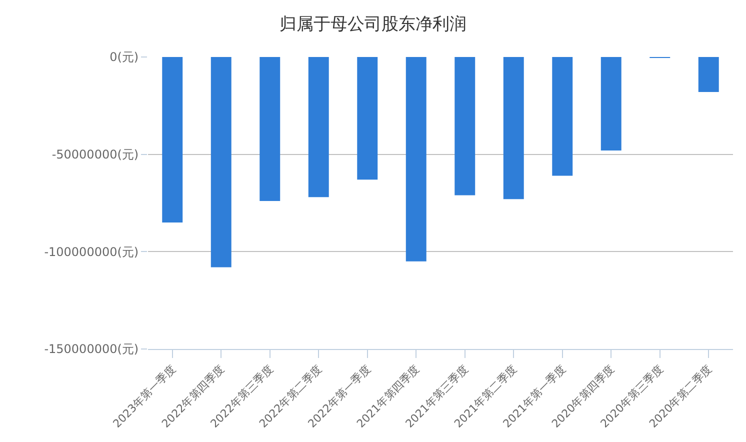 The image size is (746, 442). What do you see at coordinates (373, 24) in the screenshot?
I see `chart-title: 归属于母公司股东净利润` at bounding box center [373, 24].